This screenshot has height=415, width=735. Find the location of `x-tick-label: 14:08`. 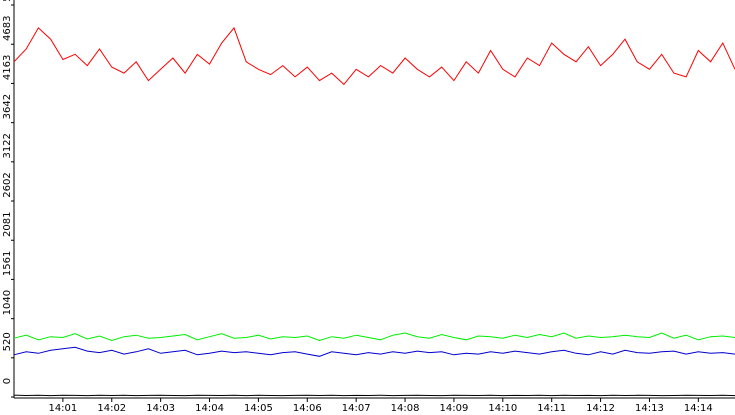

x-tick-label: 14:08 is located at coordinates (405, 408).